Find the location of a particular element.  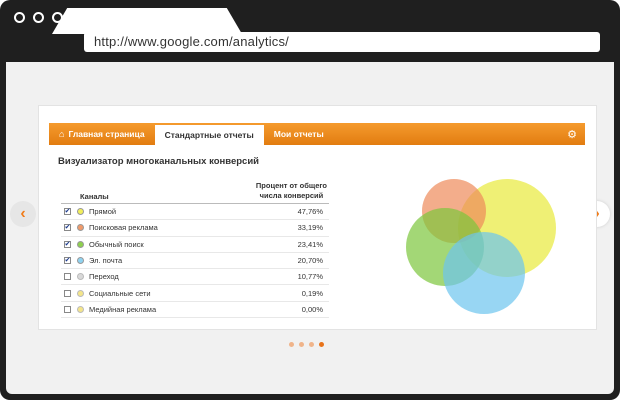

page-title: Визуализатор многоканальных конверсий is located at coordinates (159, 161).